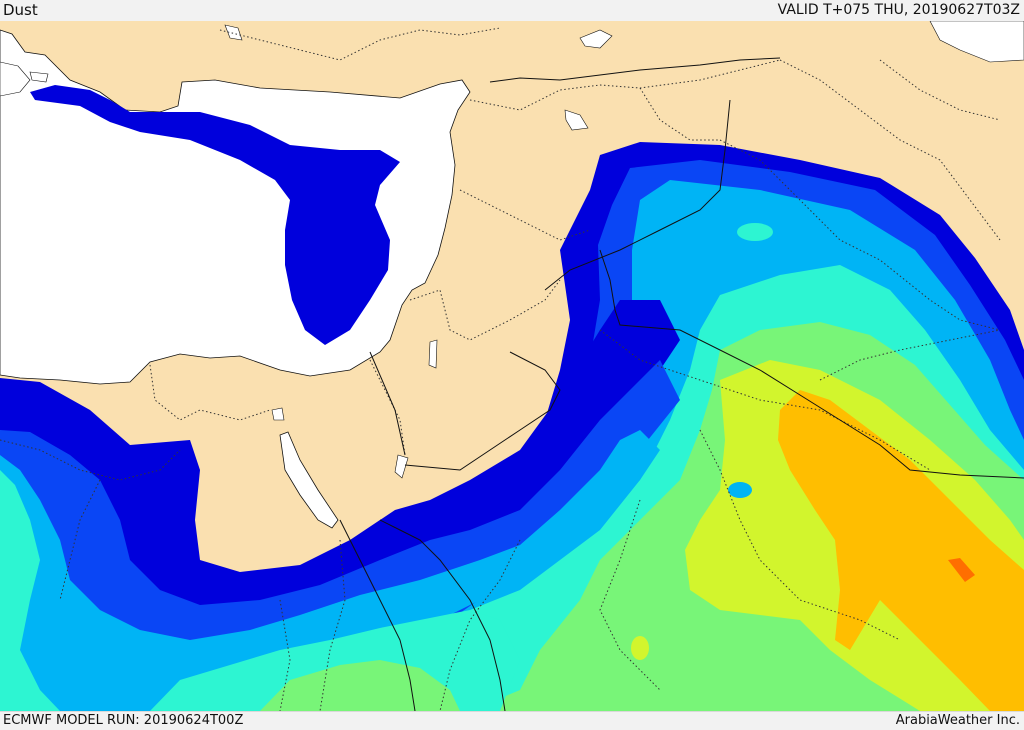  Describe the element at coordinates (512, 11) in the screenshot. I see `header-bar: Dust VALID T+075 THU, 20190627T03Z` at that location.